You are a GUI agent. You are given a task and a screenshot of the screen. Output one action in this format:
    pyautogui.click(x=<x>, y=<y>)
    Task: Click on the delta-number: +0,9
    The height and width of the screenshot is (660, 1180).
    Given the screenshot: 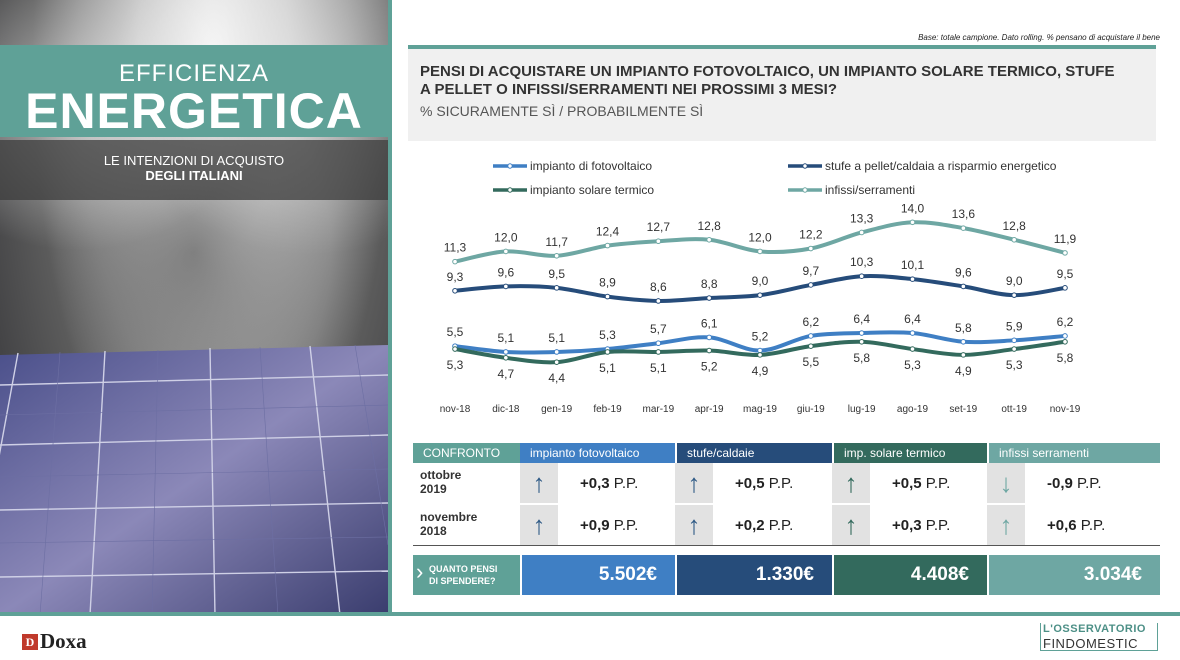 What is the action you would take?
    pyautogui.click(x=595, y=525)
    